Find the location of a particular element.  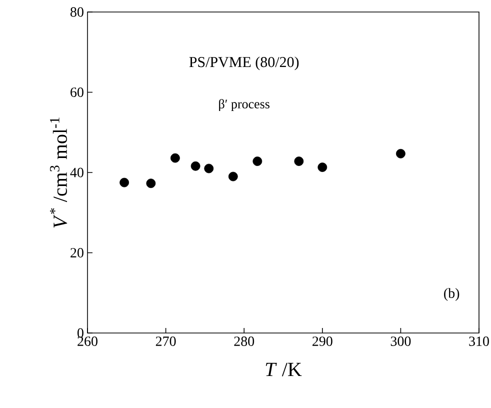

x-tick-label: 270 is located at coordinates (166, 341).